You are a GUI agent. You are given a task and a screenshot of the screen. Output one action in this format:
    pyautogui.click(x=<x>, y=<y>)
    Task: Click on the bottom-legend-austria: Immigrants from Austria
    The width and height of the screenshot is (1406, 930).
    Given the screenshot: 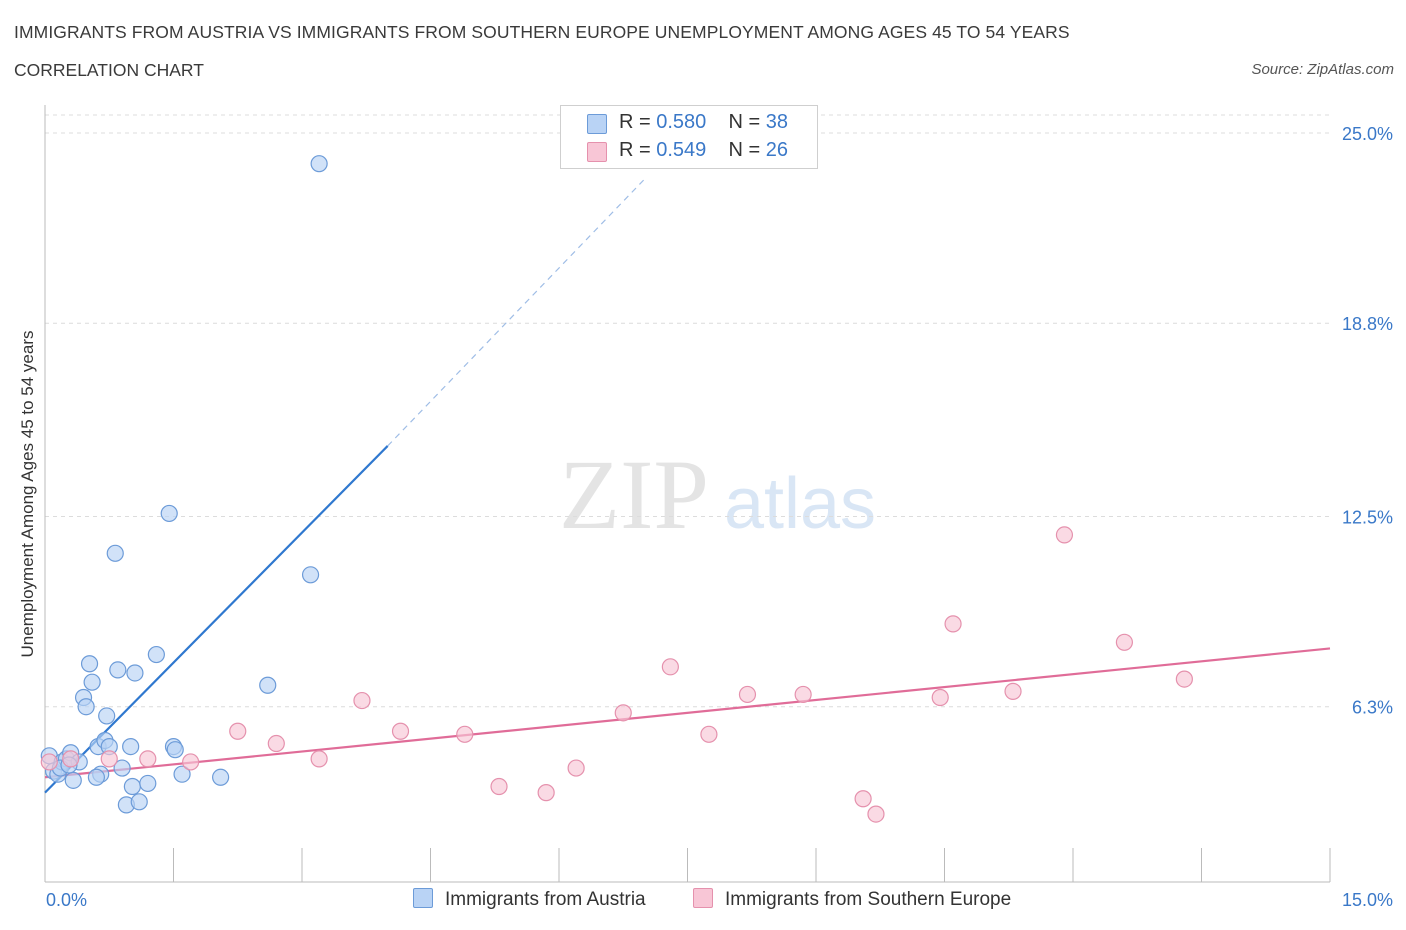 What is the action you would take?
    pyautogui.click(x=529, y=899)
    